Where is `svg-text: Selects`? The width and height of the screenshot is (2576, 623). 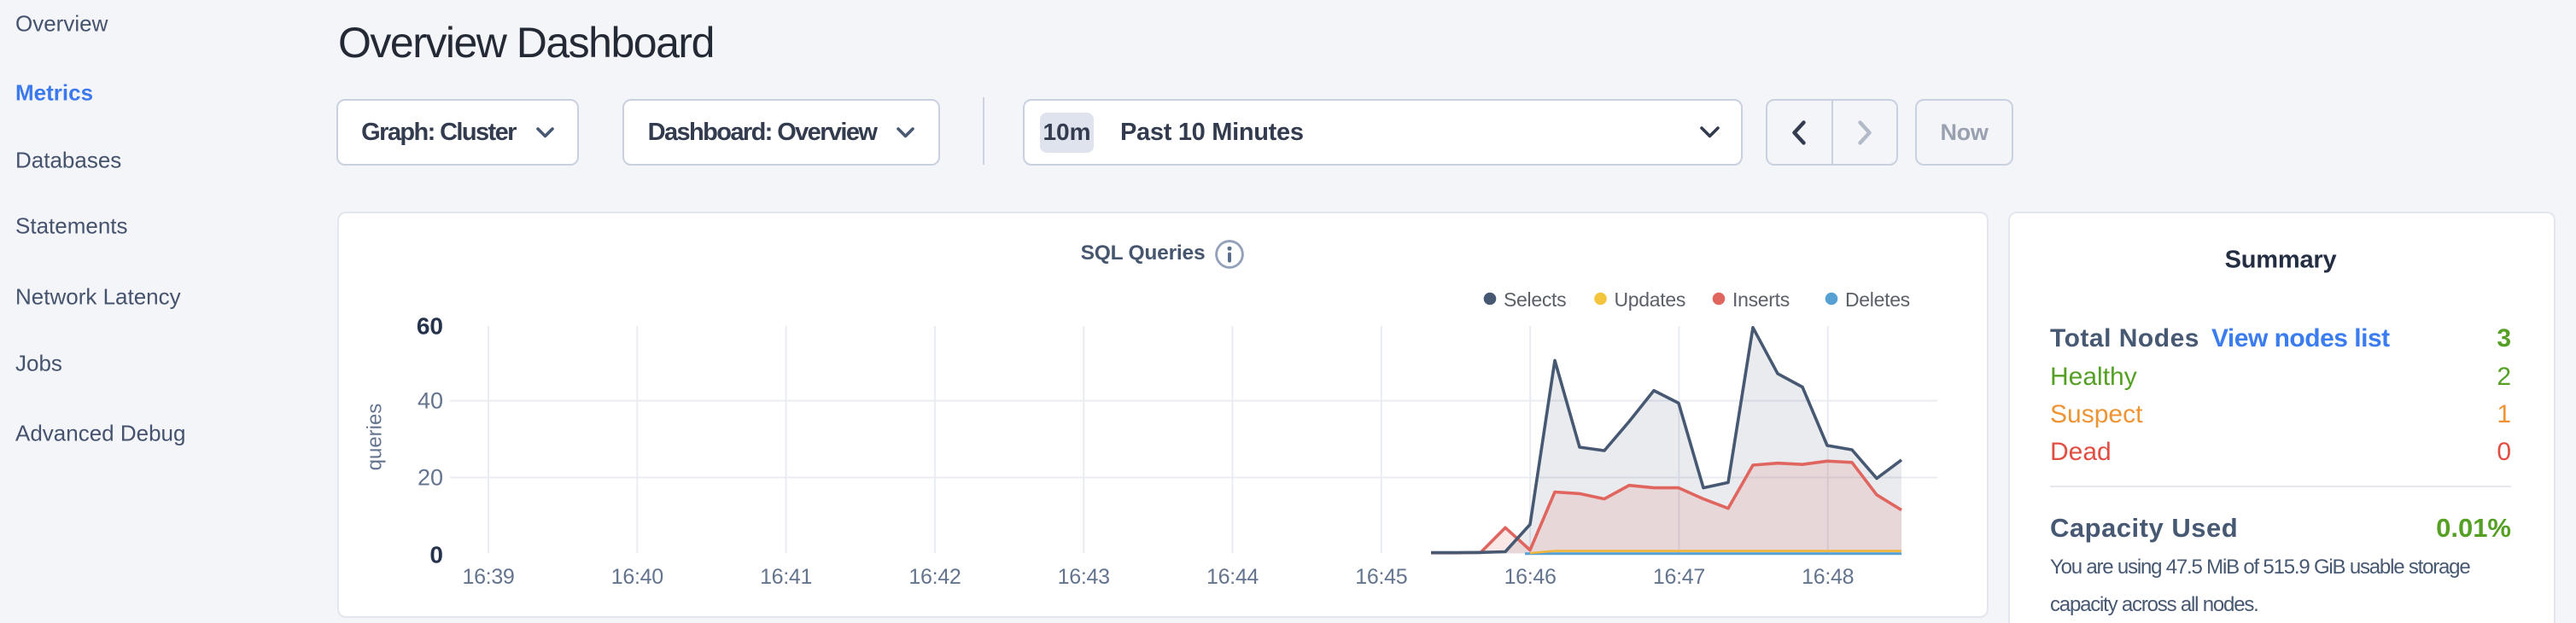
svg-text: Selects is located at coordinates (1535, 299).